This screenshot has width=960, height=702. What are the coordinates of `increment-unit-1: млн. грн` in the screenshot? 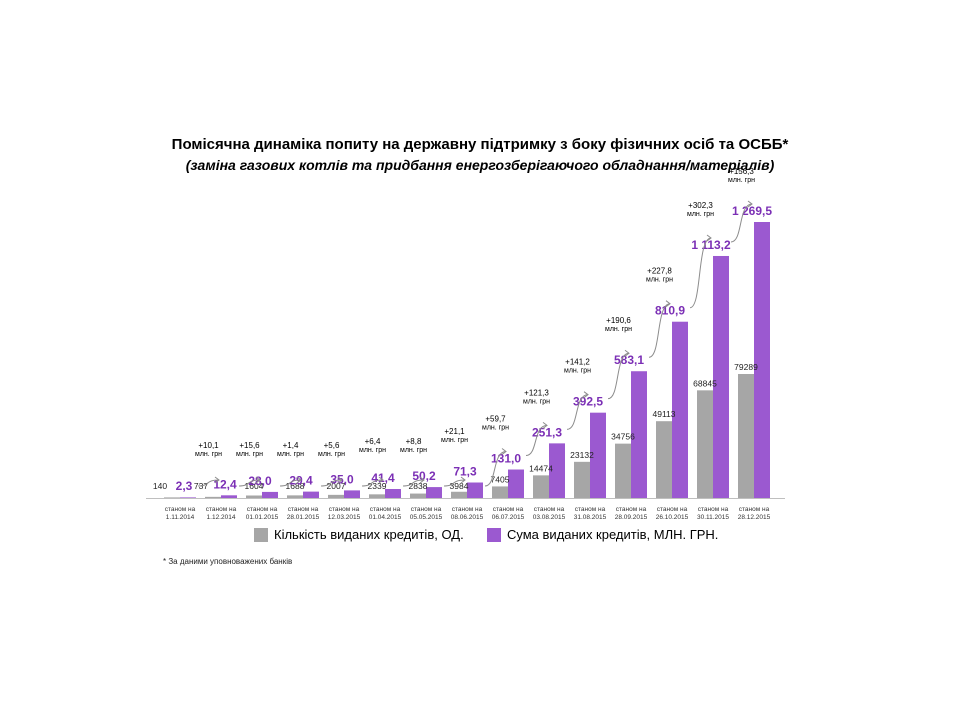 It's located at (249, 454).